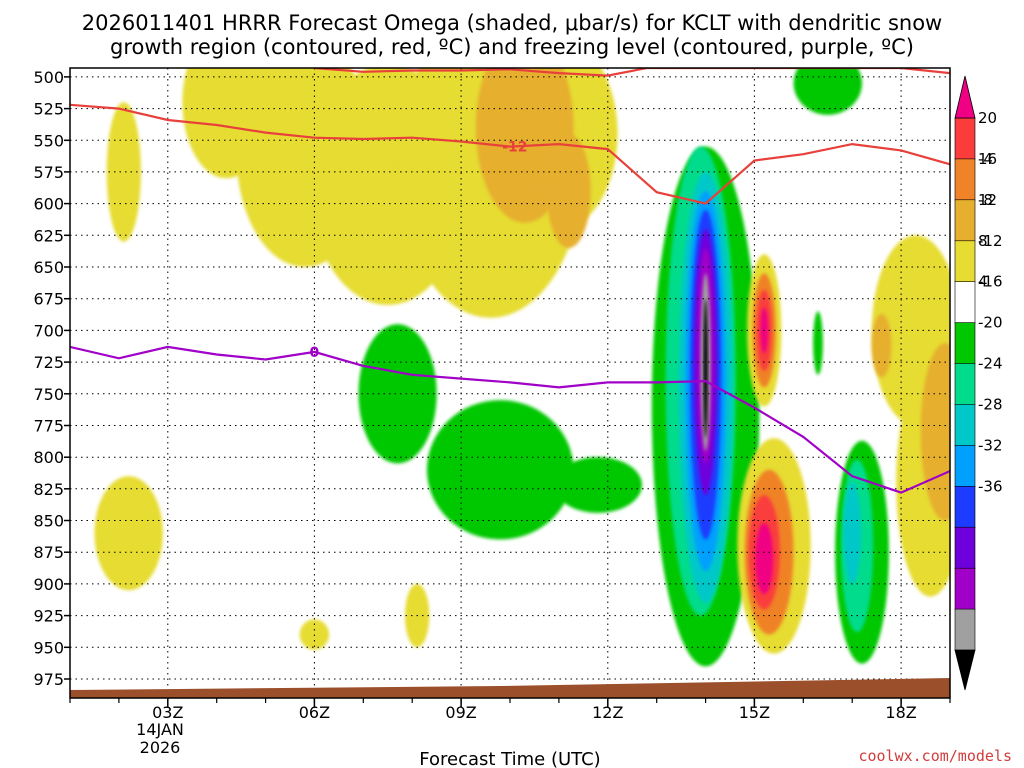 The width and height of the screenshot is (1024, 768). I want to click on colorbar-label-13: -32, so click(990, 445).